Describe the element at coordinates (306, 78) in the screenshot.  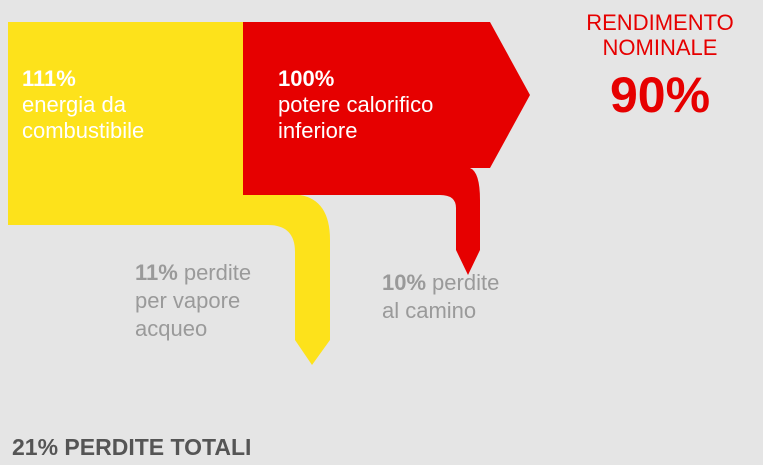
I see `useful-value: 100%` at that location.